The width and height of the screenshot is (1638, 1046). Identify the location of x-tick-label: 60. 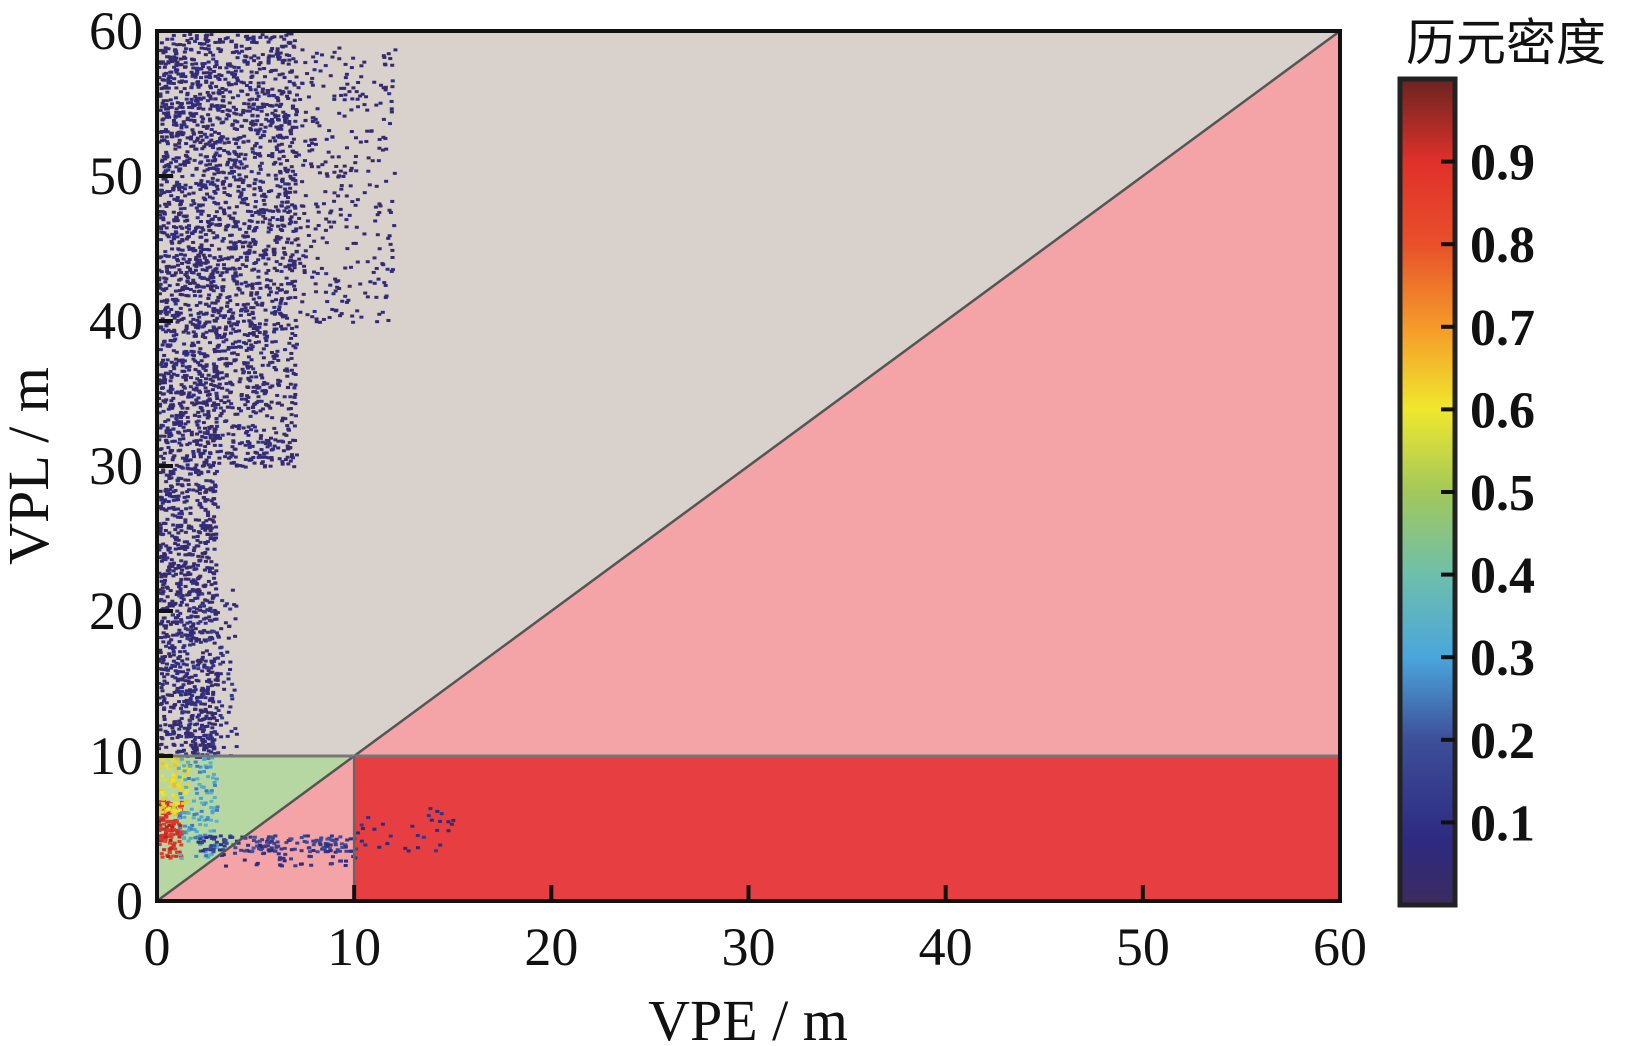
(1340, 947).